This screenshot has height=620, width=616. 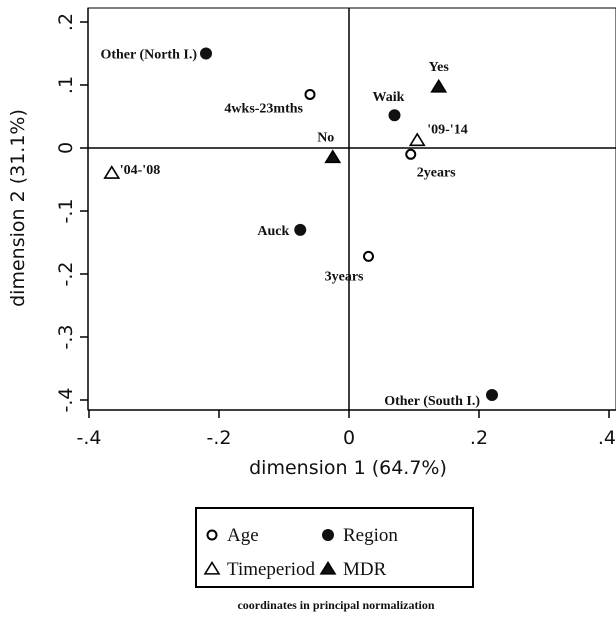 I want to click on normalization-note: coordinates in principal normalization, so click(x=335, y=605).